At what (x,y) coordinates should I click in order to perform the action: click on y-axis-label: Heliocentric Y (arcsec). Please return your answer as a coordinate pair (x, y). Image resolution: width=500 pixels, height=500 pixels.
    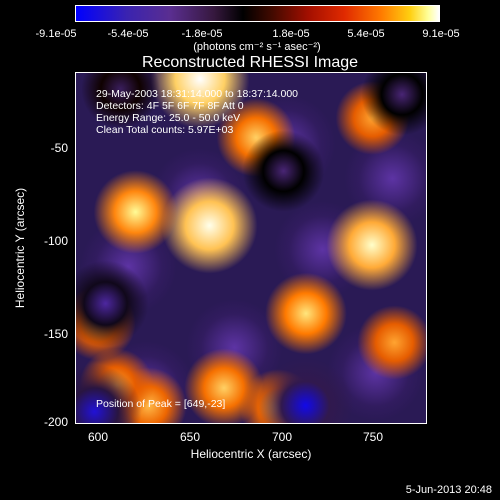
    Looking at the image, I should click on (20, 248).